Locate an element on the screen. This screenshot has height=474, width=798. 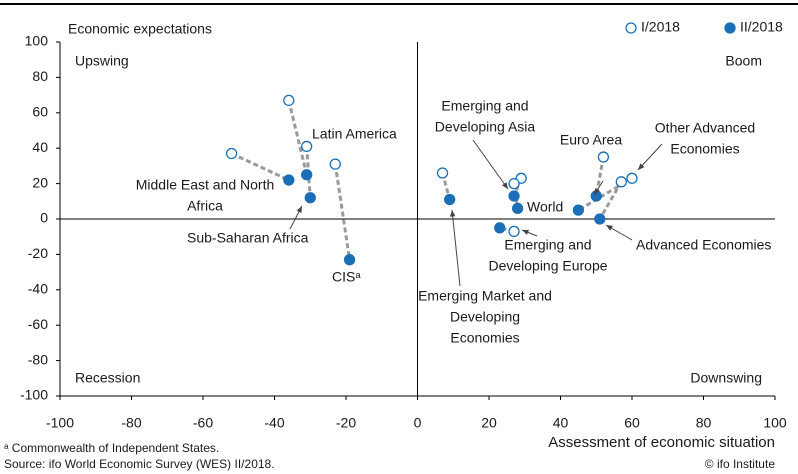
x-tick-label: -60 is located at coordinates (203, 423).